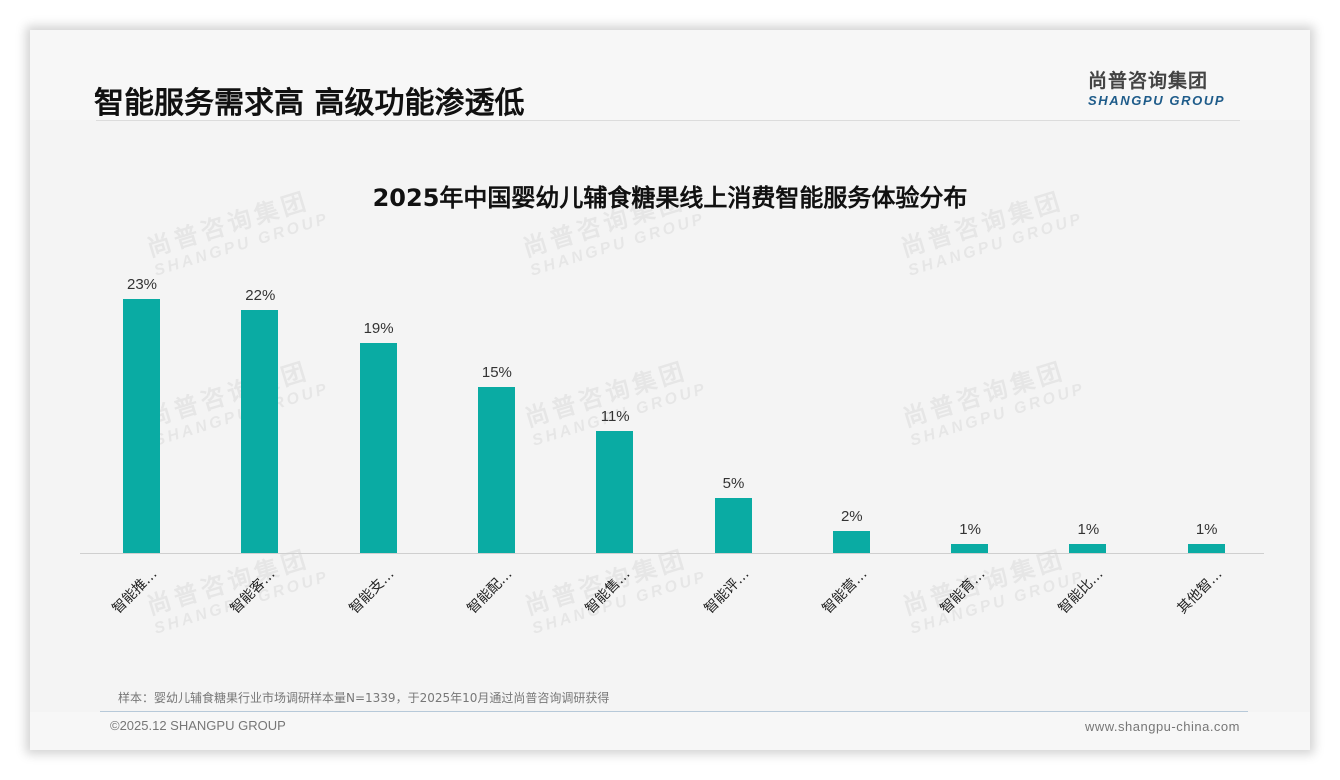 The width and height of the screenshot is (1340, 780). Describe the element at coordinates (674, 711) in the screenshot. I see `footer-divider` at that location.